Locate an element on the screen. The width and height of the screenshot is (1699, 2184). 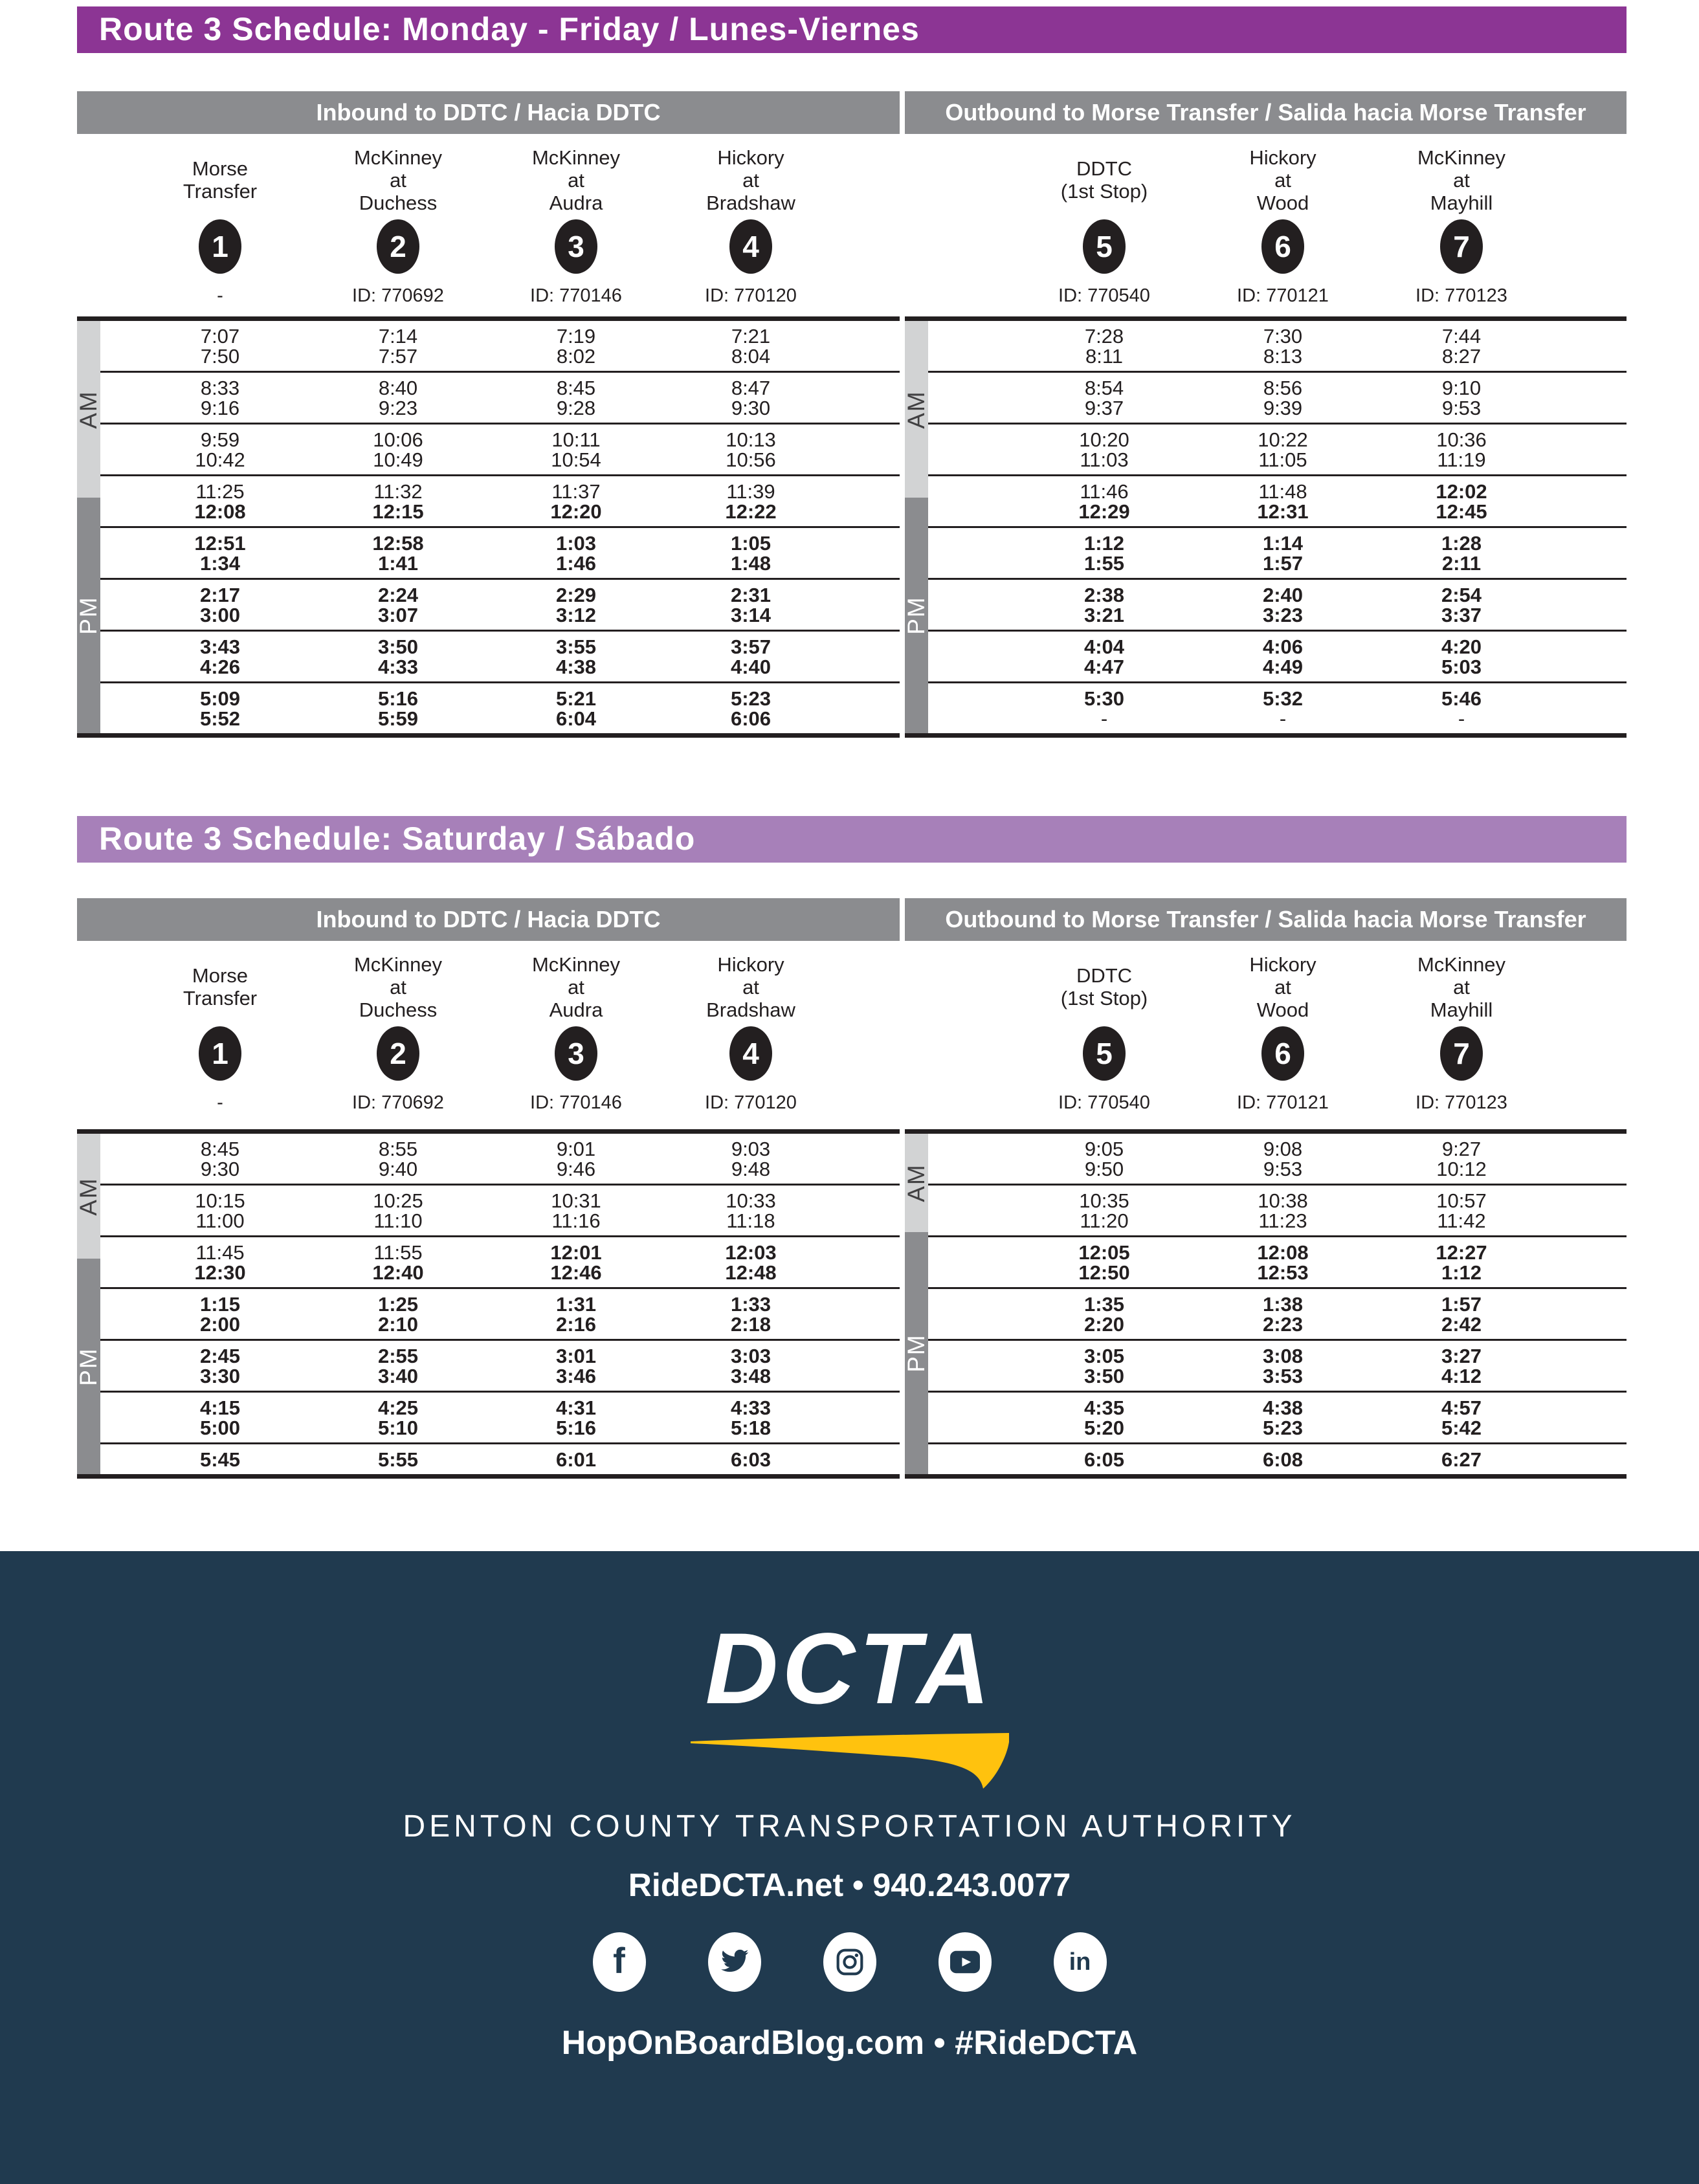
twitter-glyph is located at coordinates (734, 1960).